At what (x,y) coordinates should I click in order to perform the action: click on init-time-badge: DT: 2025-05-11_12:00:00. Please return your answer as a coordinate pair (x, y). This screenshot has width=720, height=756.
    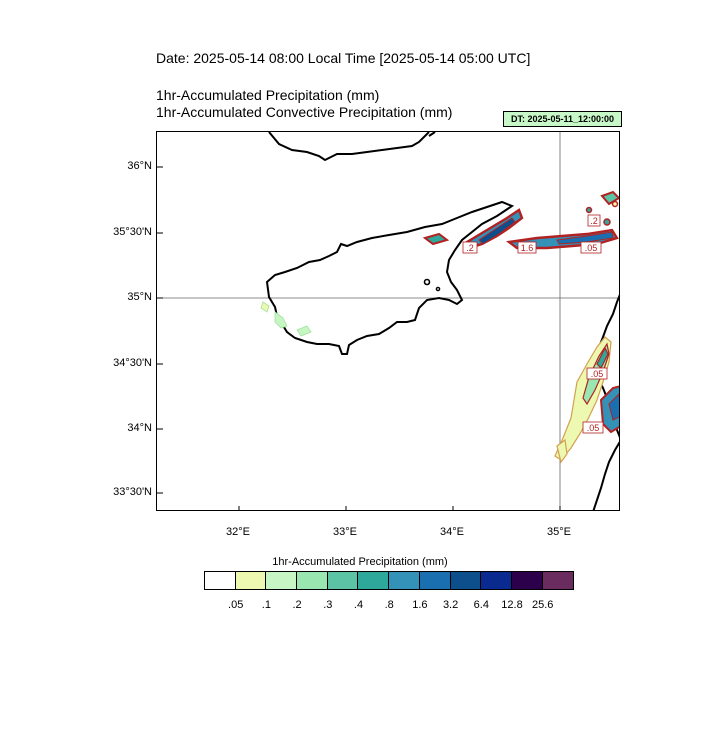
    Looking at the image, I should click on (562, 119).